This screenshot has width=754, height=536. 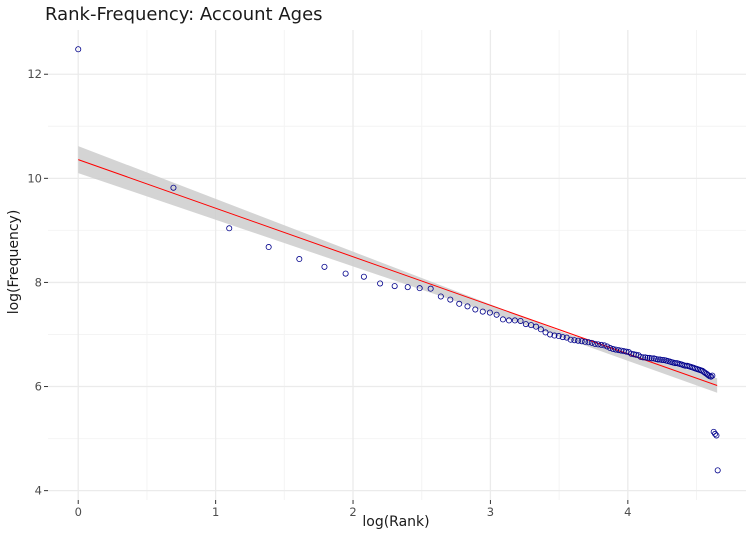 I want to click on x-tick-label: 2, so click(x=352, y=512).